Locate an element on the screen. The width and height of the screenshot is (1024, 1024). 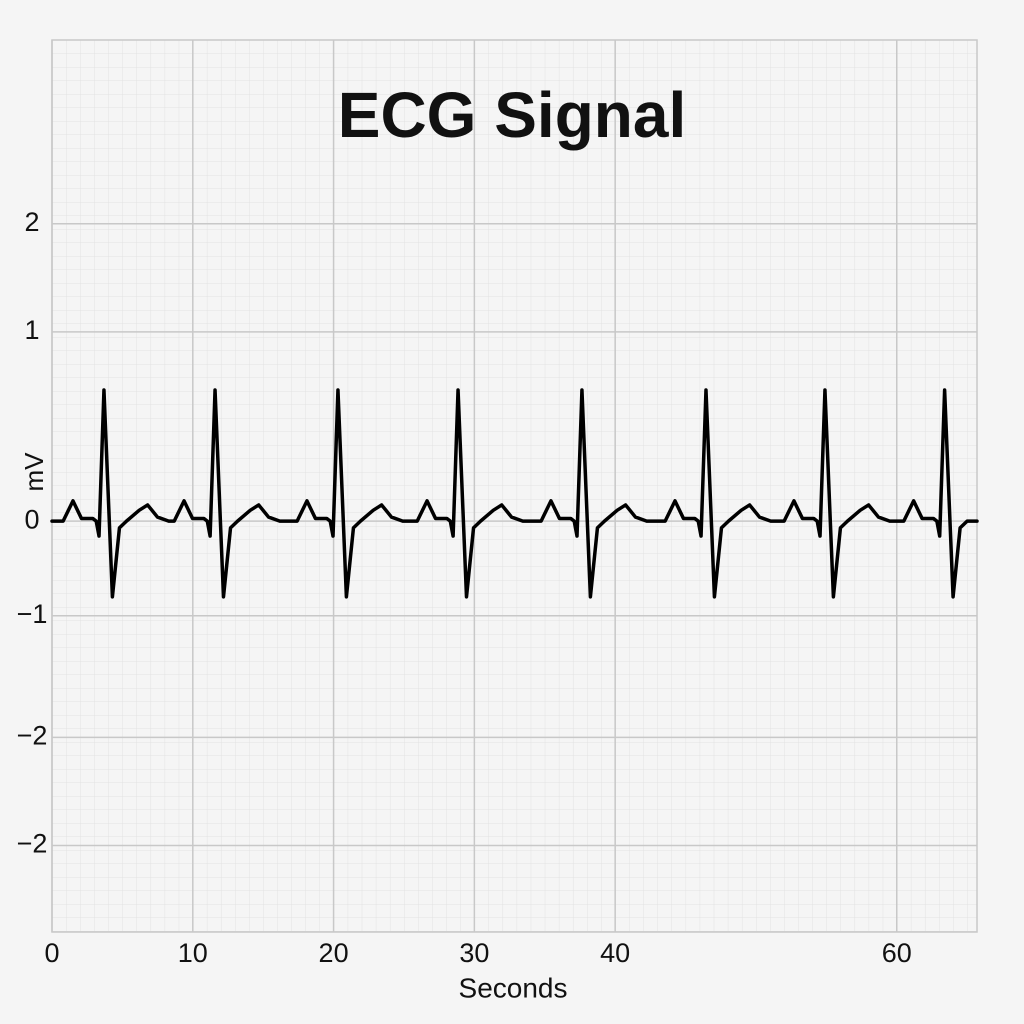
x-tick-label: 40 is located at coordinates (615, 953).